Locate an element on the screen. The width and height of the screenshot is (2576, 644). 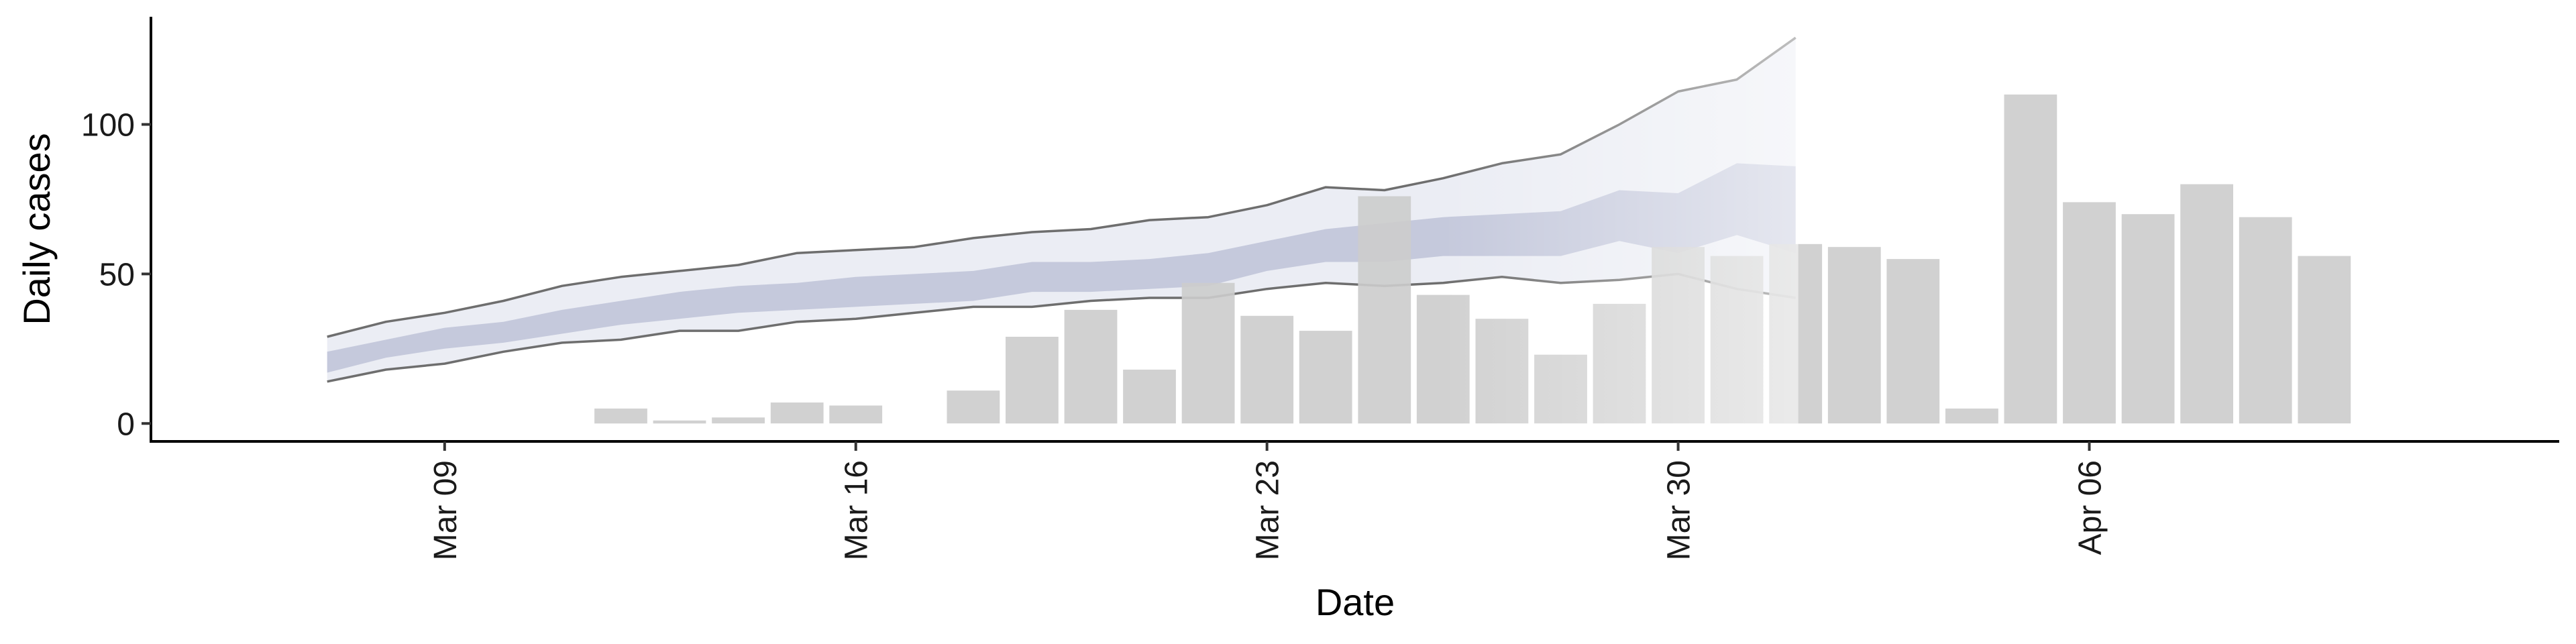
x-tick-label: Mar 16 is located at coordinates (857, 510).